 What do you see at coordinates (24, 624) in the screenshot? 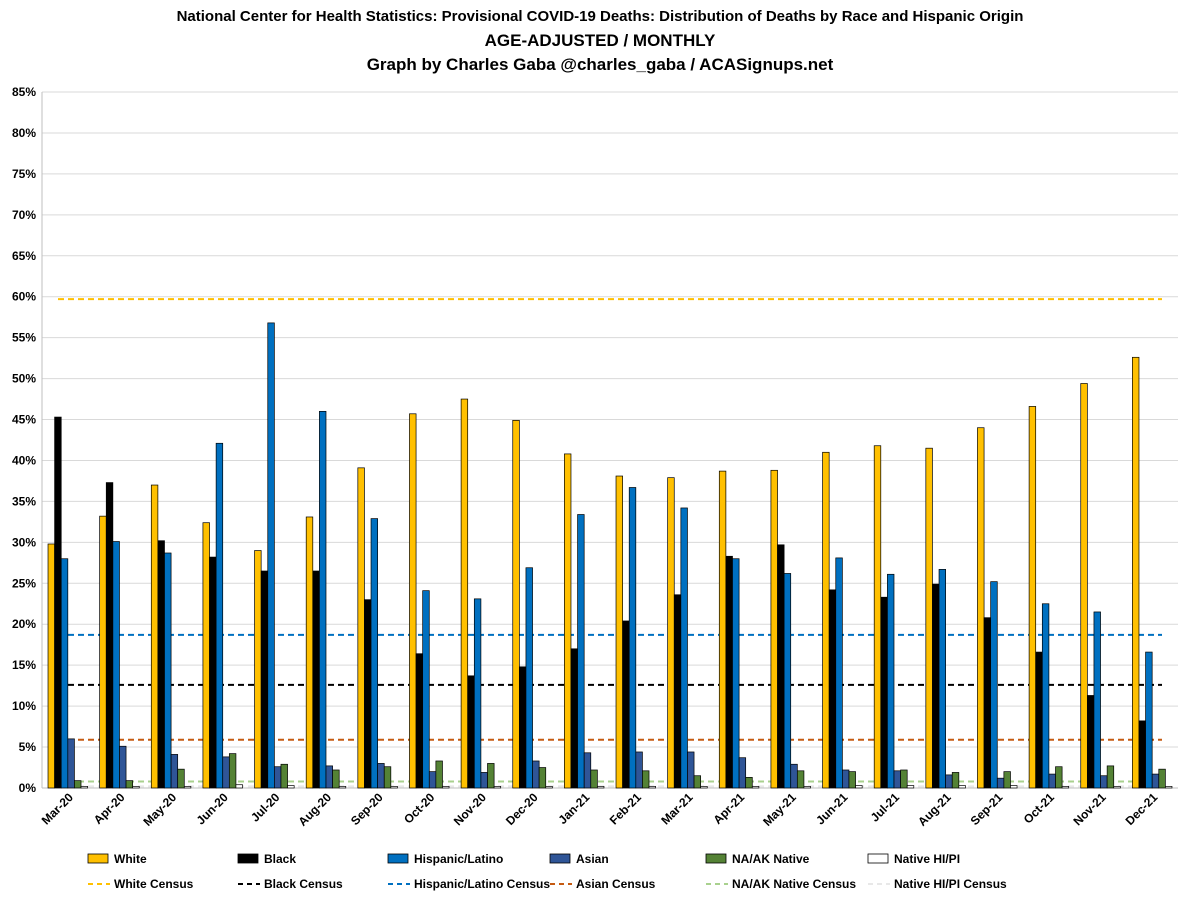
I see `y-tick-label: 20%` at bounding box center [24, 624].